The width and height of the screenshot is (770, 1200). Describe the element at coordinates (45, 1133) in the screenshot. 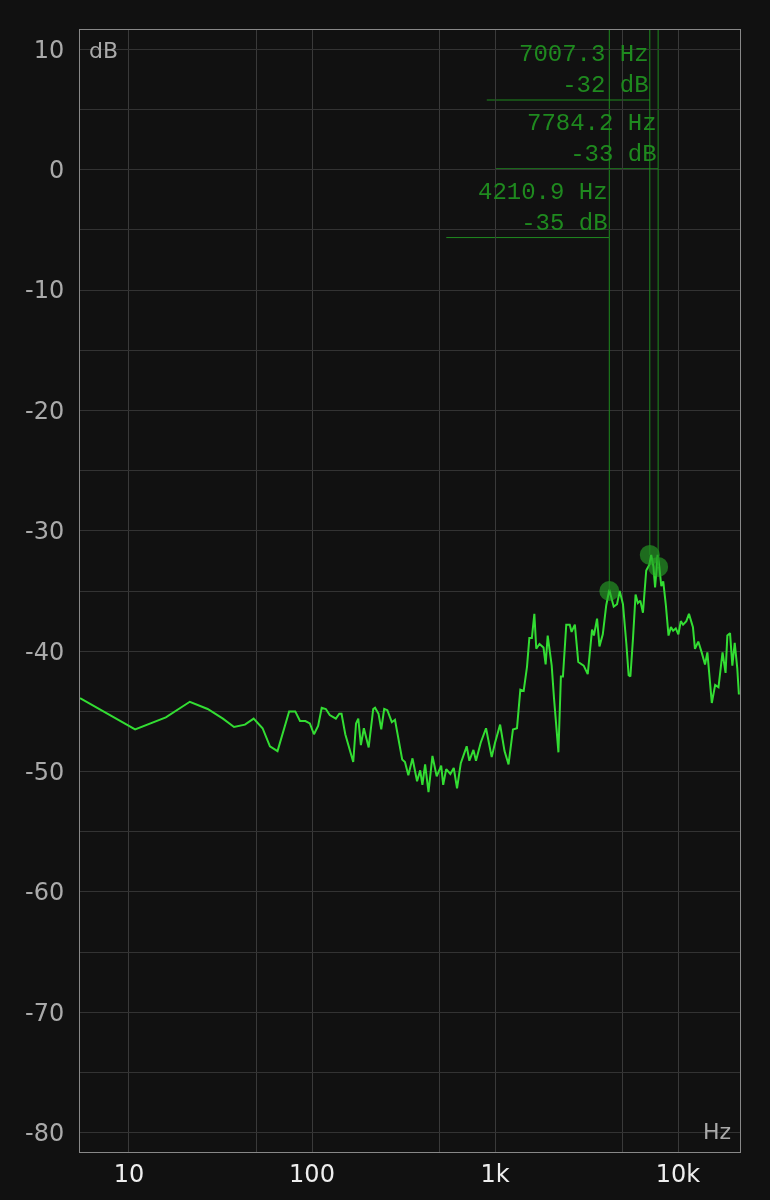

I see `y-tick-label: -80` at that location.